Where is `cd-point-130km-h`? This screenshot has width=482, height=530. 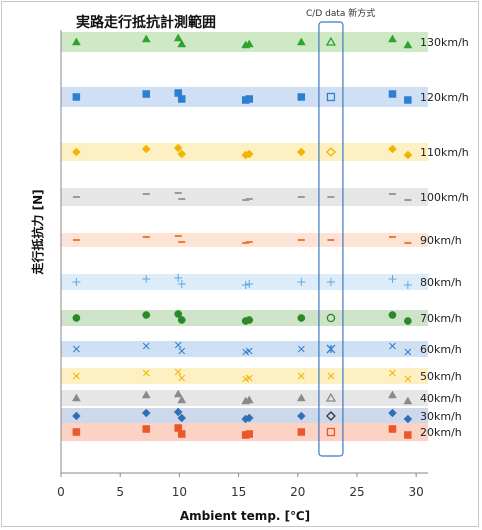 cd-point-130km-h is located at coordinates (331, 41).